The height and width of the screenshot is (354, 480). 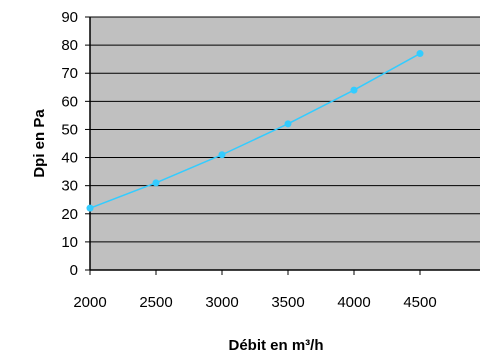 What do you see at coordinates (69, 129) in the screenshot?
I see `y-tick-label: 50` at bounding box center [69, 129].